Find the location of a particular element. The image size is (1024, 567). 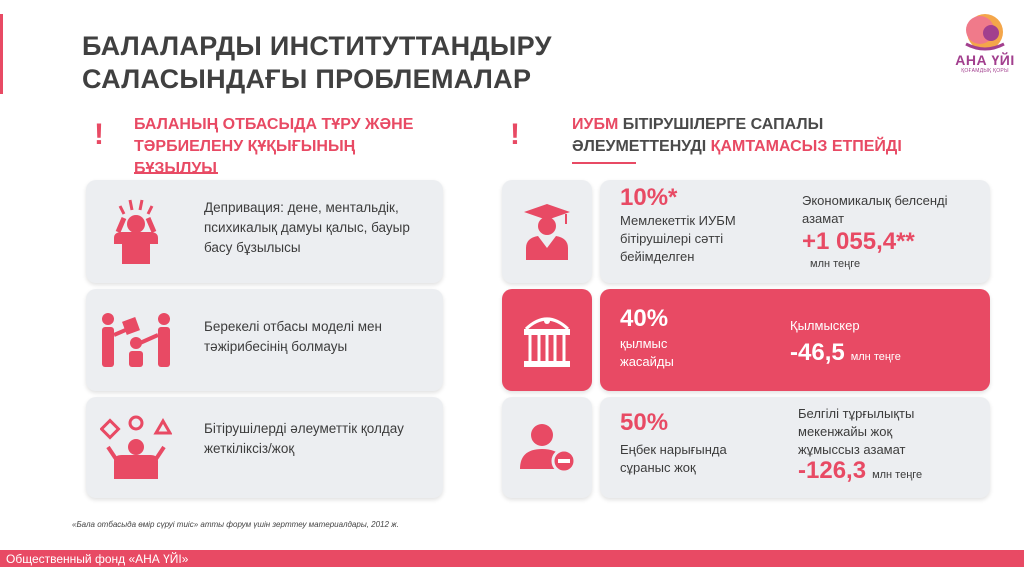

confused-person-icon is located at coordinates (136, 447).